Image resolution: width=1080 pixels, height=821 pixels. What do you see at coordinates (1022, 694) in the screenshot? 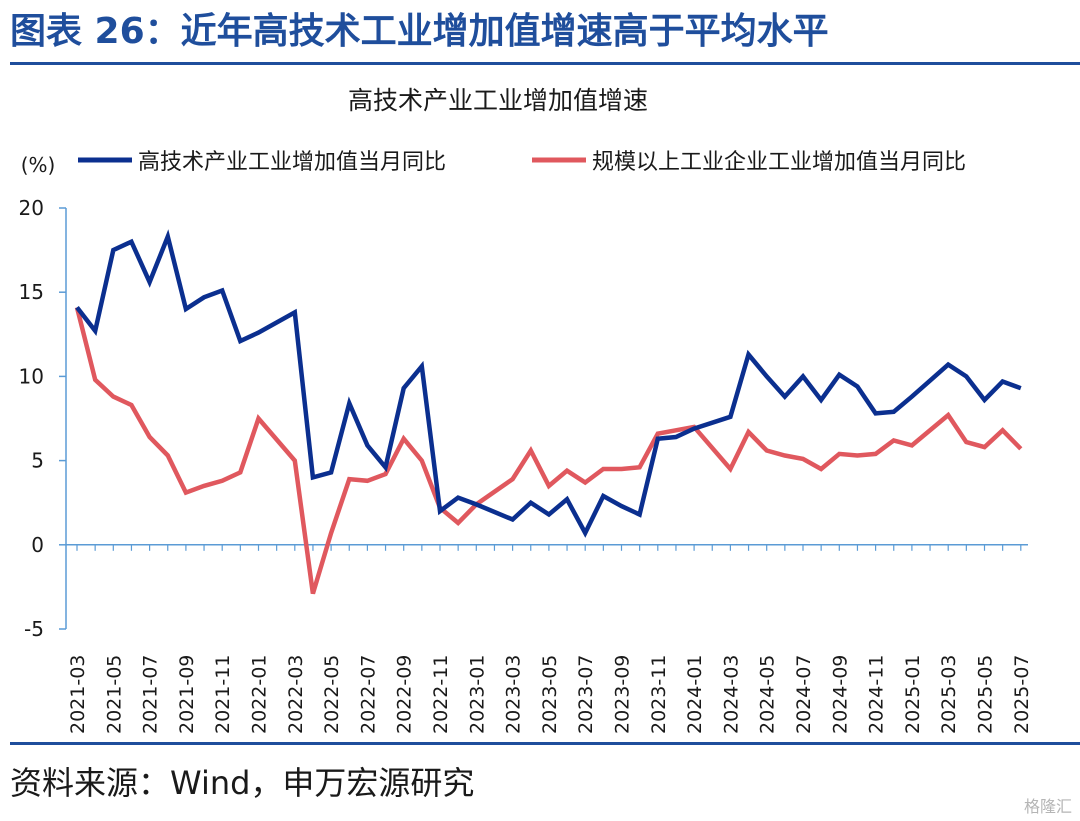
I see `x-tick-label: 2025-07` at bounding box center [1022, 694].